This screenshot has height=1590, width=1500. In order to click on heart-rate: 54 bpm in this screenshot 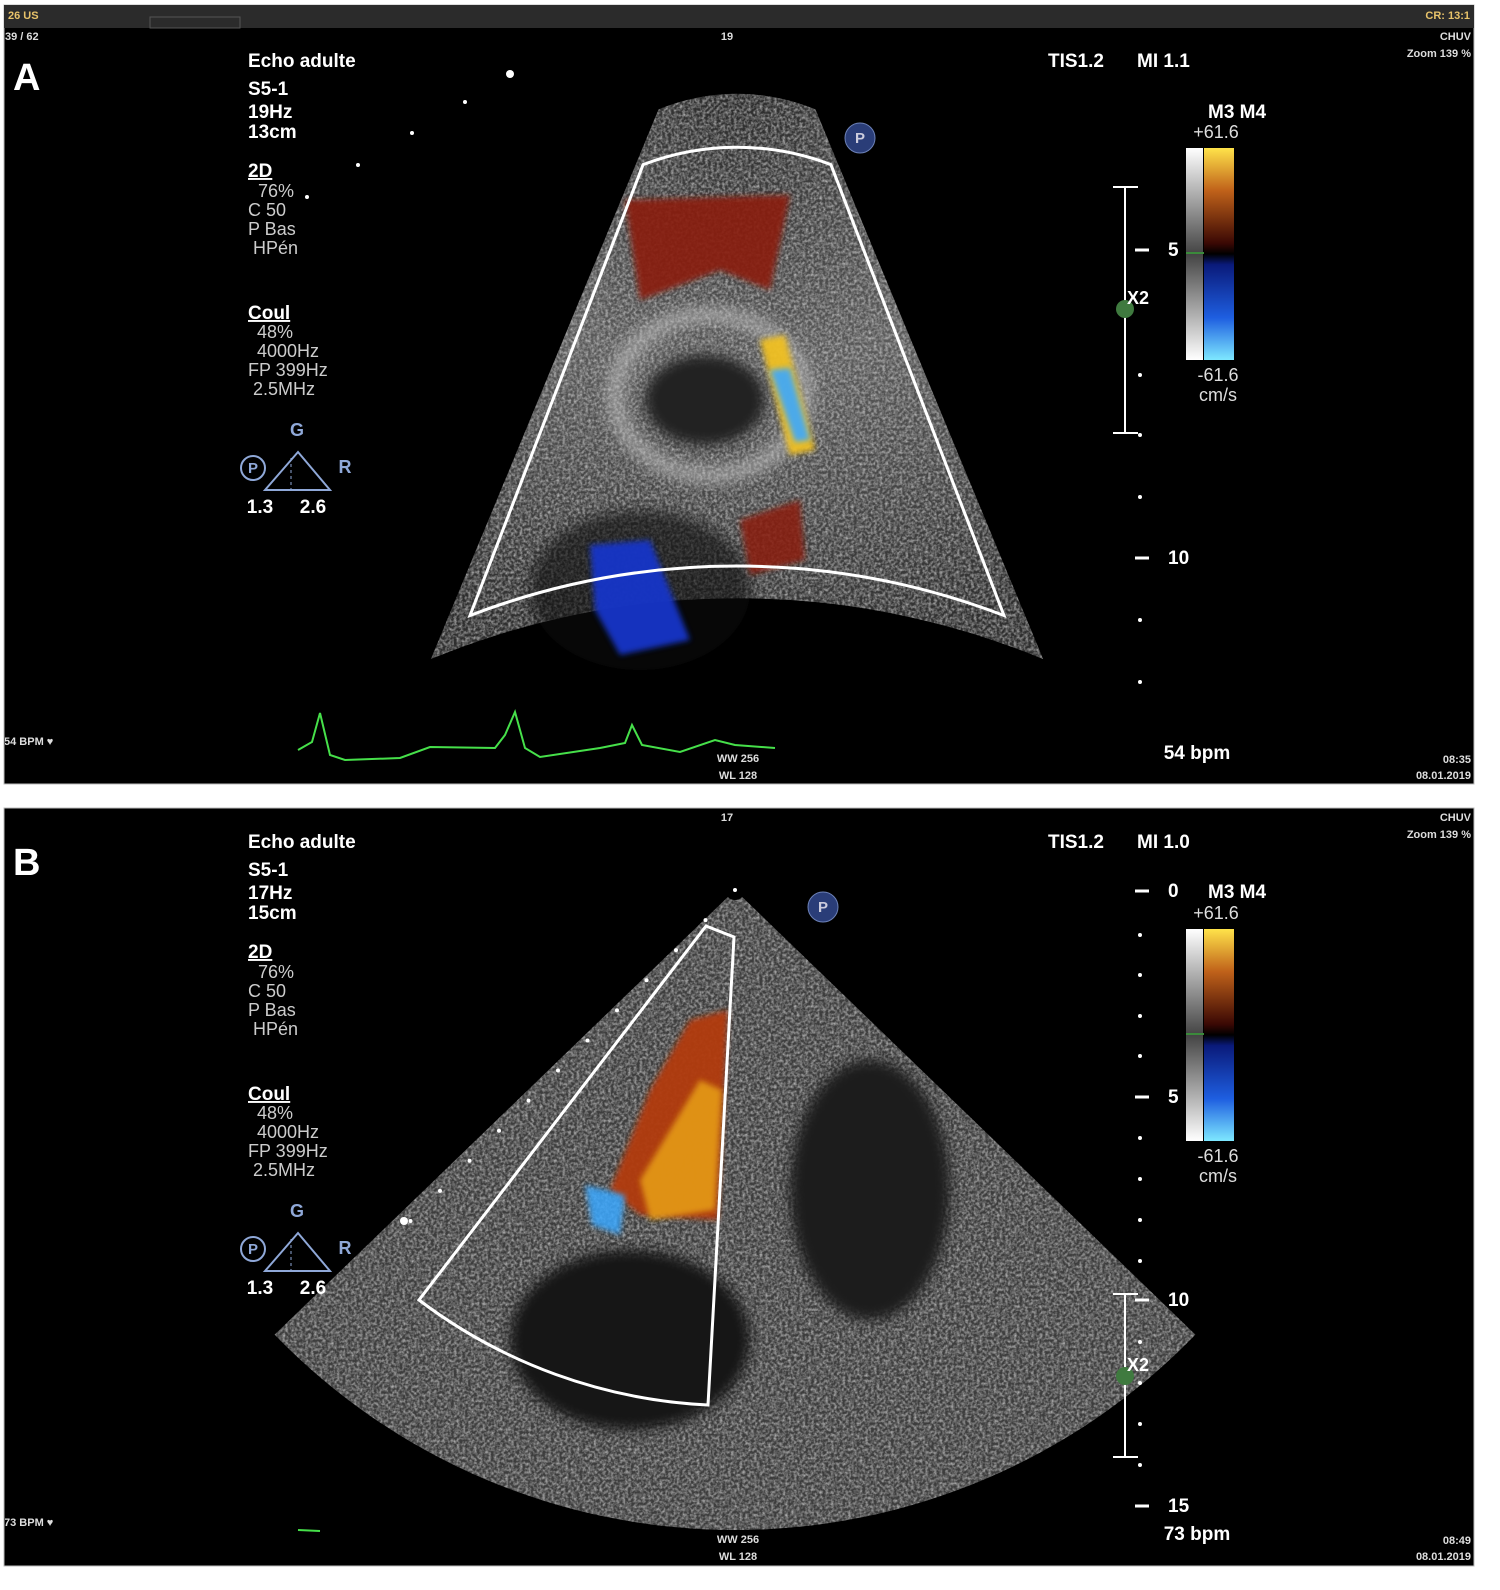, I will do `click(1197, 753)`.